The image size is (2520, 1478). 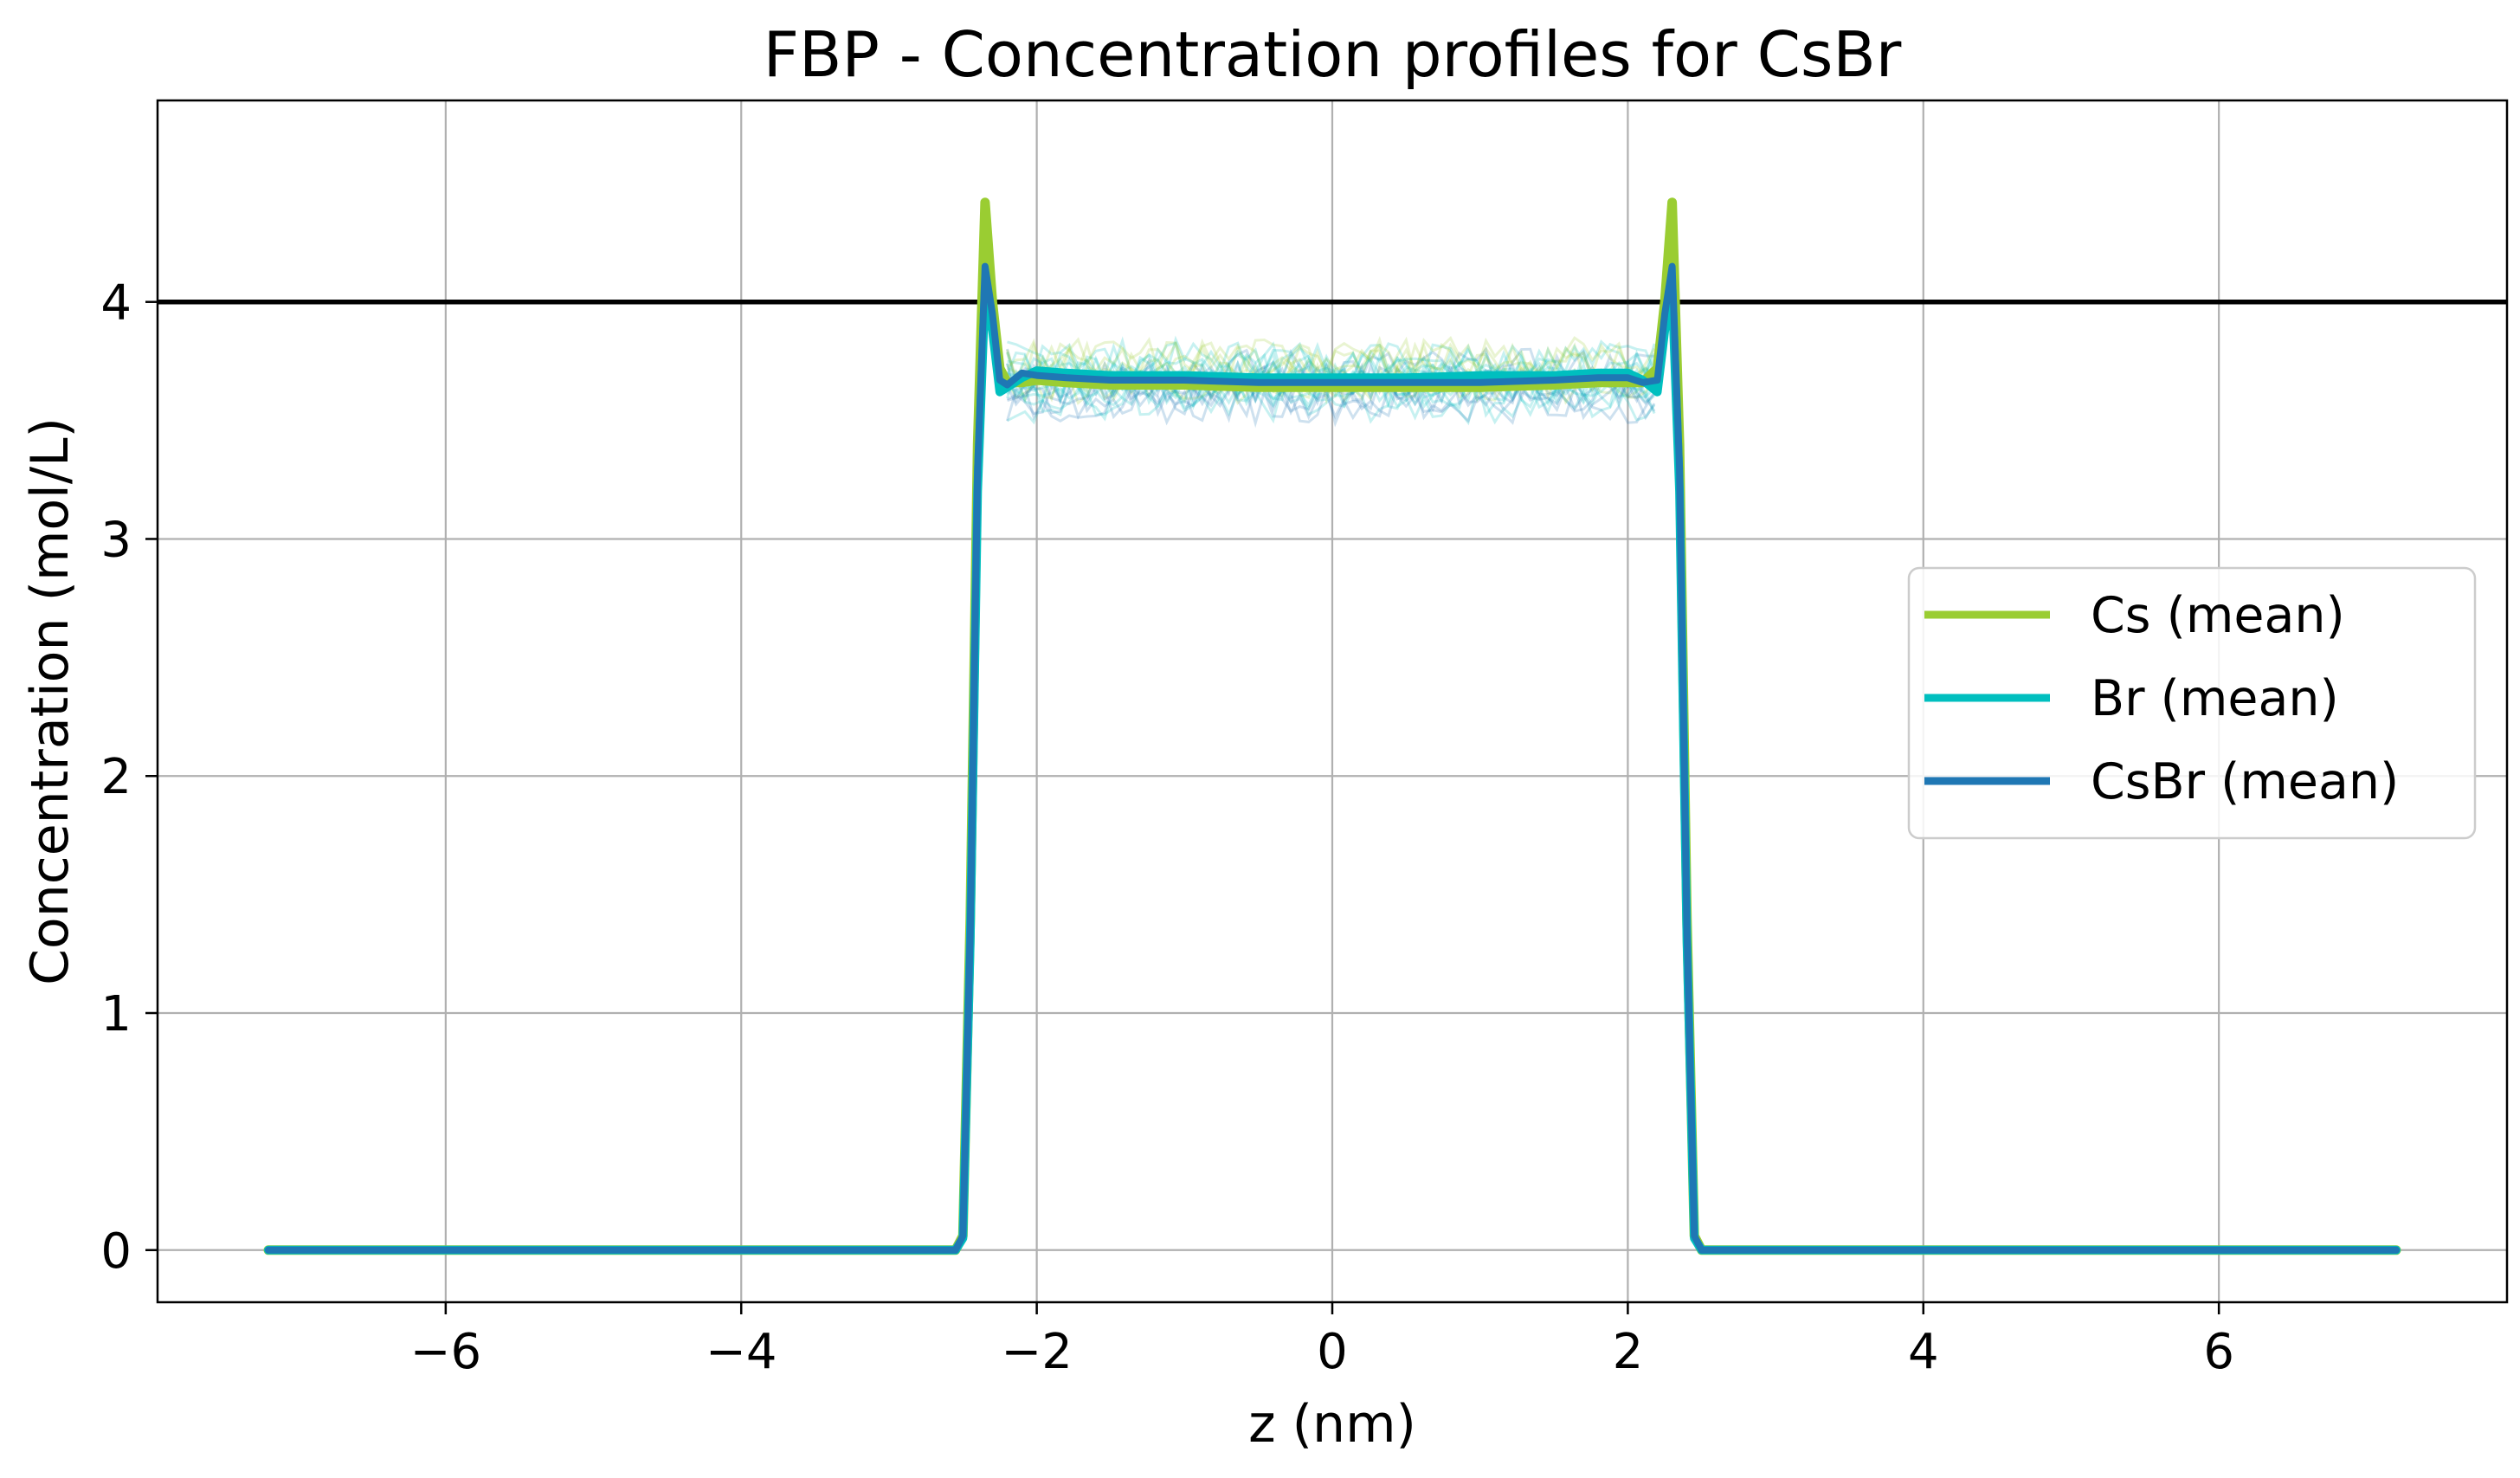 I want to click on legend-label-csbr: CsBr (mean), so click(x=2245, y=781).